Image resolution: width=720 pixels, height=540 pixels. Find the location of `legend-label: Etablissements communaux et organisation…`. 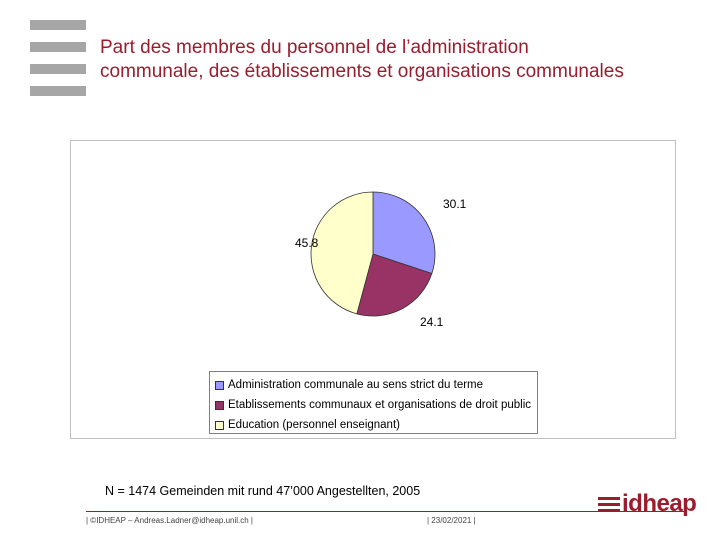

legend-label: Etablissements communaux et organisation… is located at coordinates (379, 405).